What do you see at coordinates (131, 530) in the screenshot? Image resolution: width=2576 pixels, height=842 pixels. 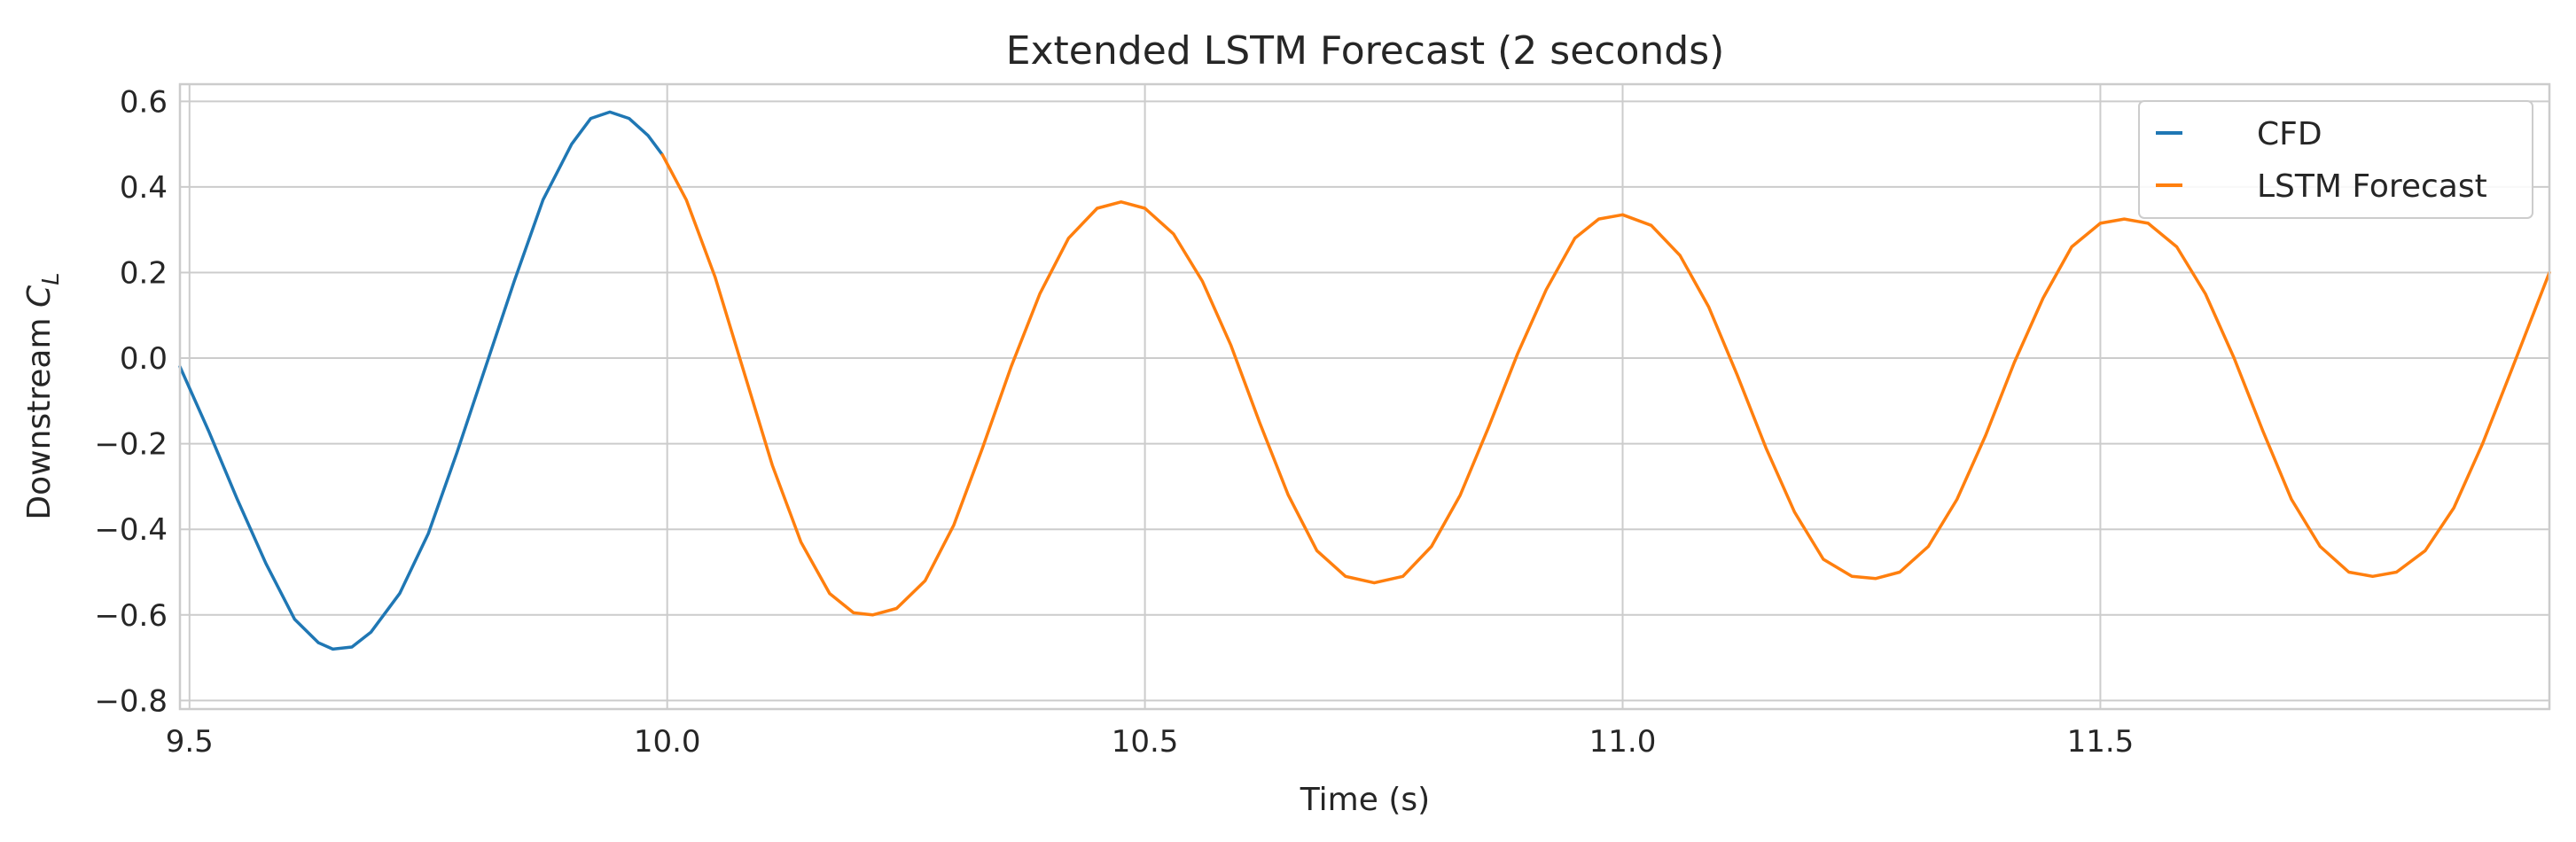 I see `y-tick-label-0-4: −0.4` at bounding box center [131, 530].